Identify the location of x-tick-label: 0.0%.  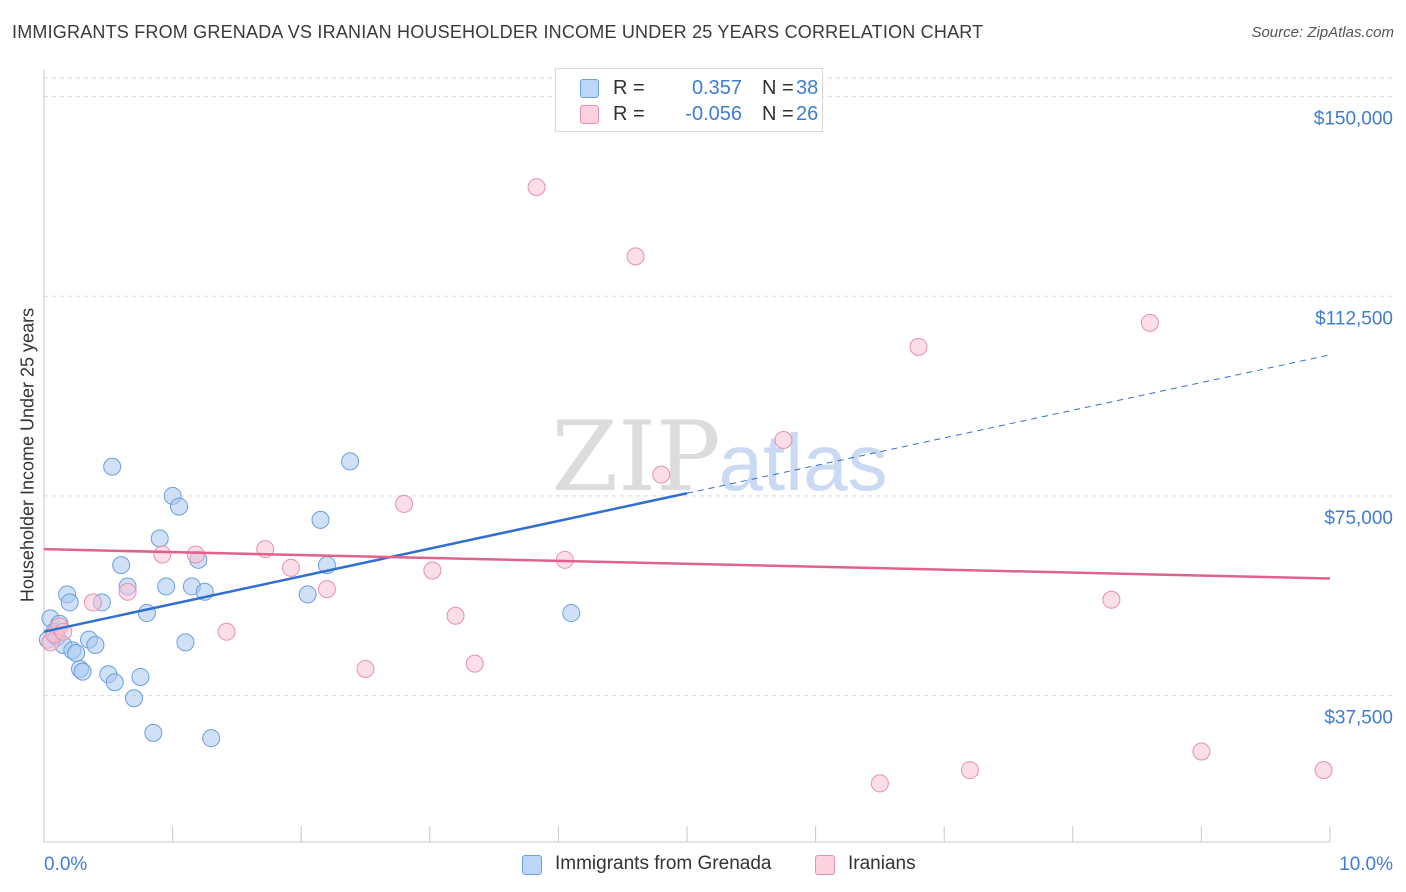
(65, 864).